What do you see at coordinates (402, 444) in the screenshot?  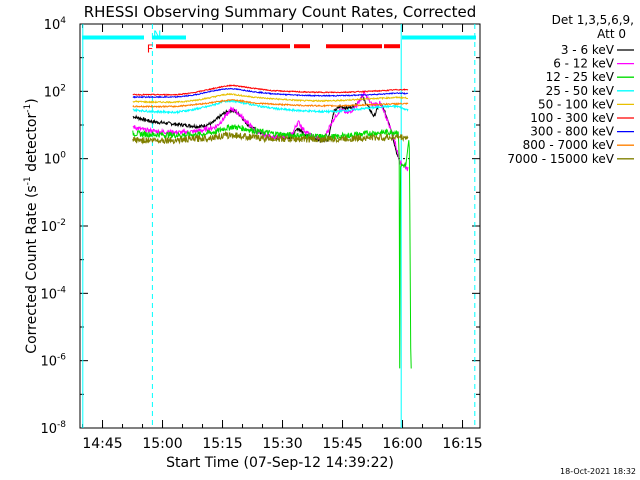 I see `x-tick-label: 16:00` at bounding box center [402, 444].